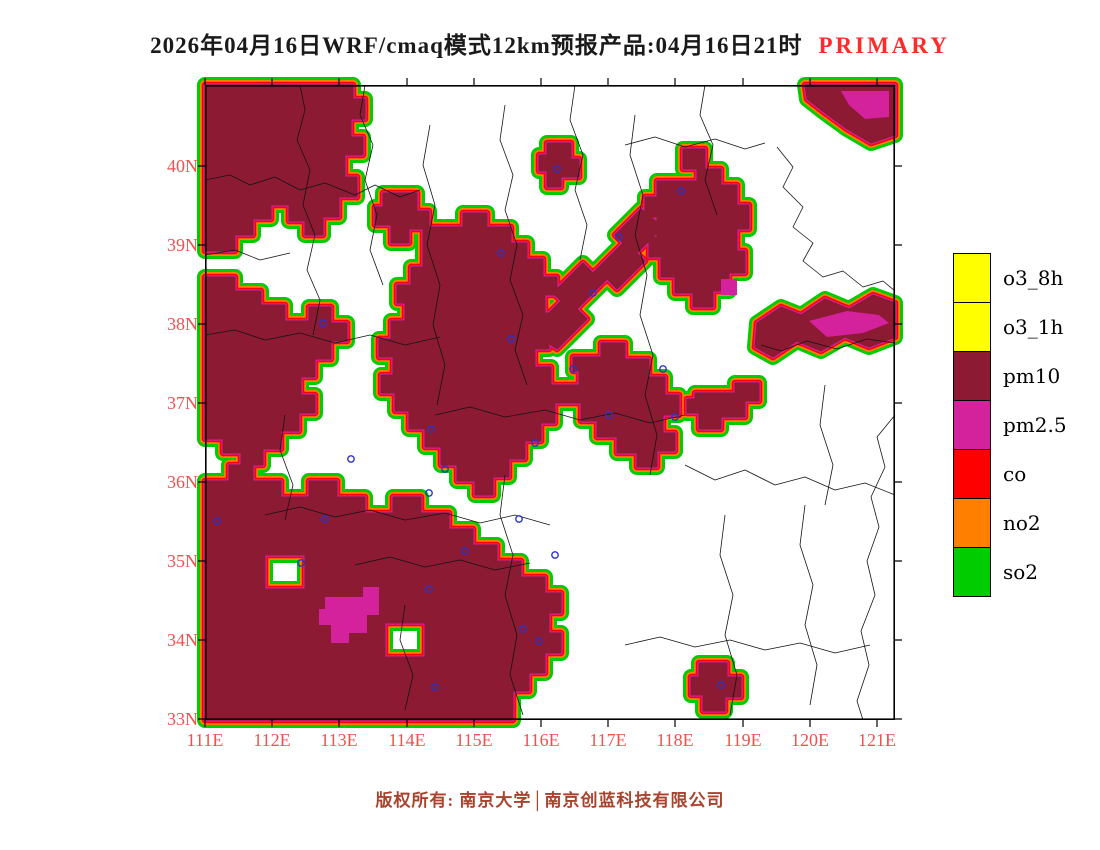  What do you see at coordinates (972, 523) in the screenshot?
I see `legend-swatch-no2` at bounding box center [972, 523].